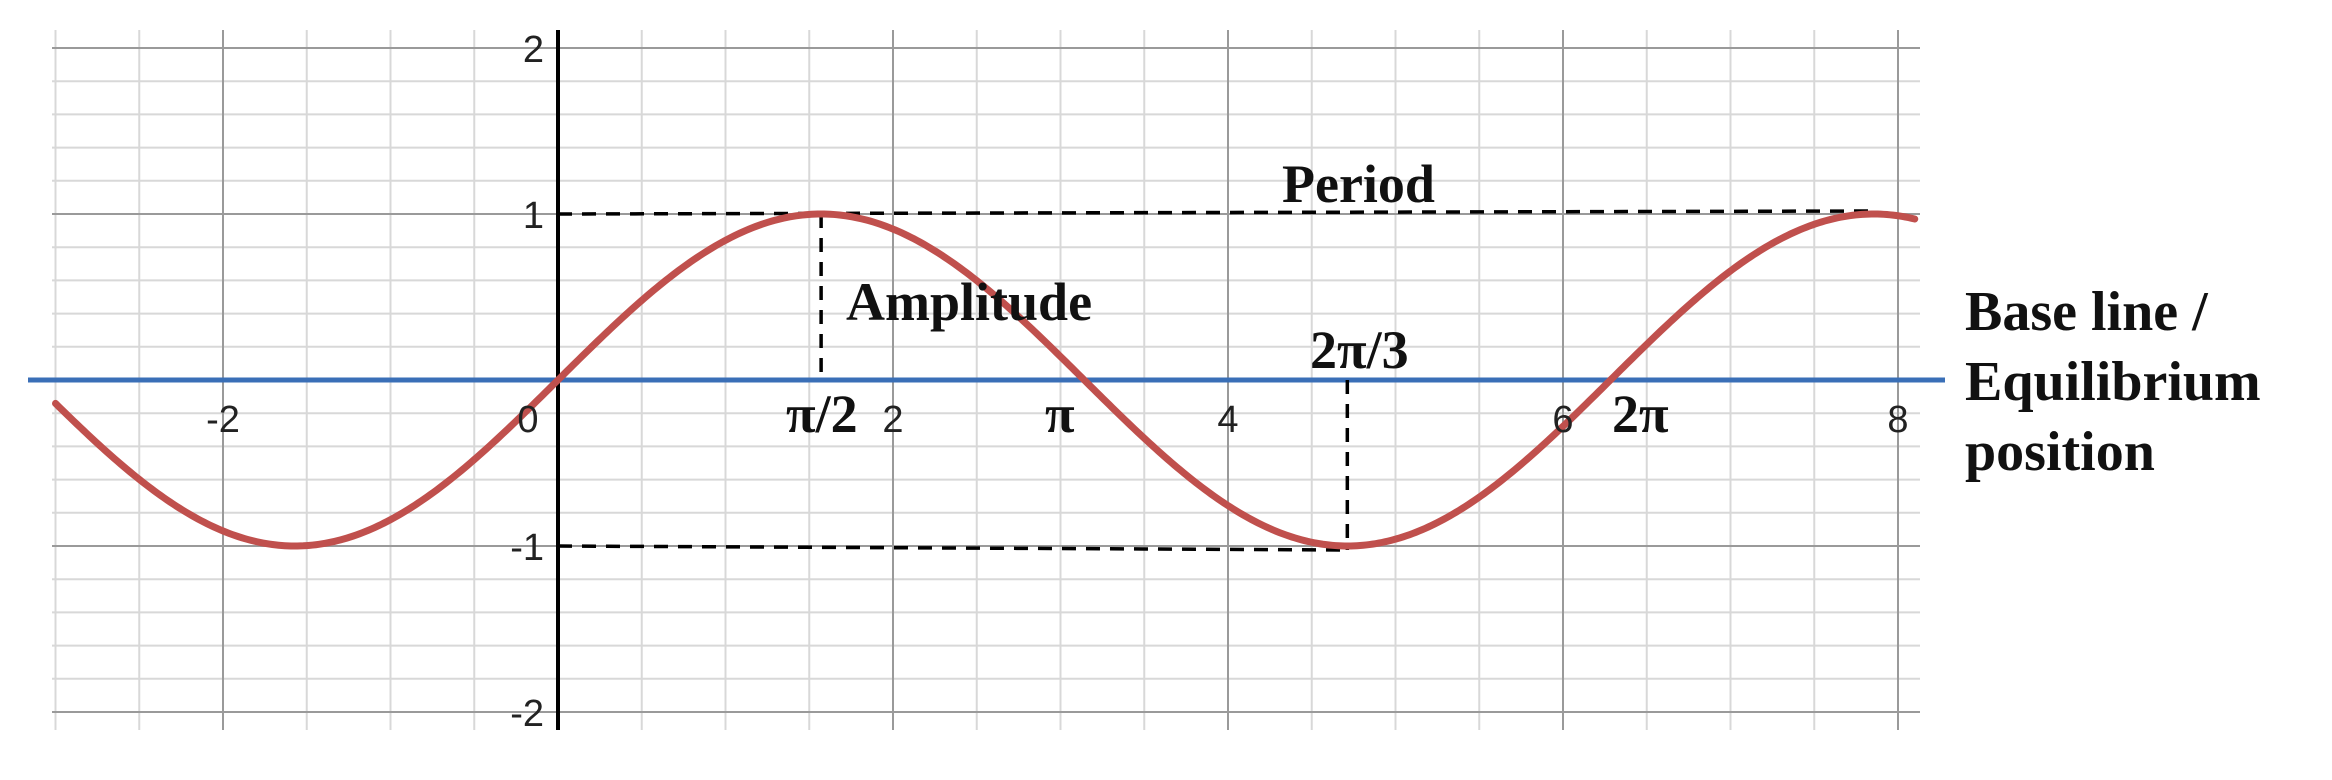  What do you see at coordinates (533, 216) in the screenshot?
I see `y-tick-label: 1` at bounding box center [533, 216].